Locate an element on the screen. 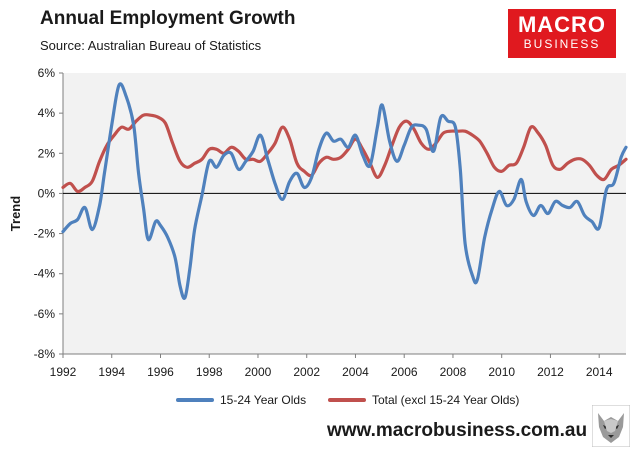 This screenshot has height=452, width=642. chart-title: Annual Employment Growth is located at coordinates (168, 18).